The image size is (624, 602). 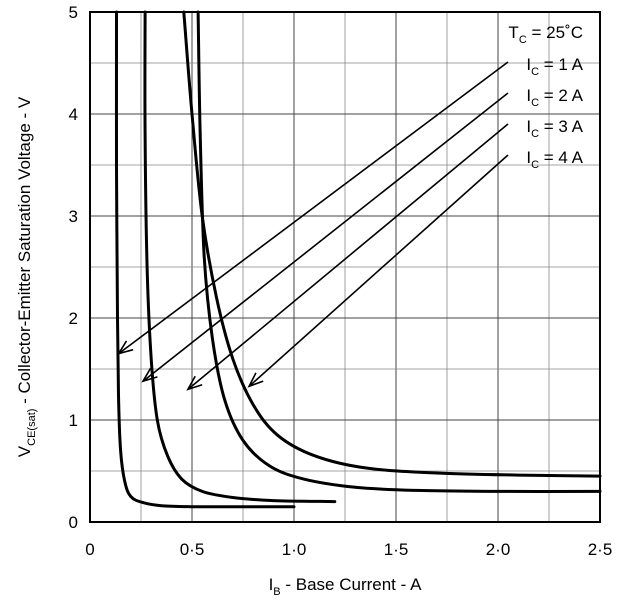 I want to click on arrowhead-ic-3a, so click(x=194, y=383).